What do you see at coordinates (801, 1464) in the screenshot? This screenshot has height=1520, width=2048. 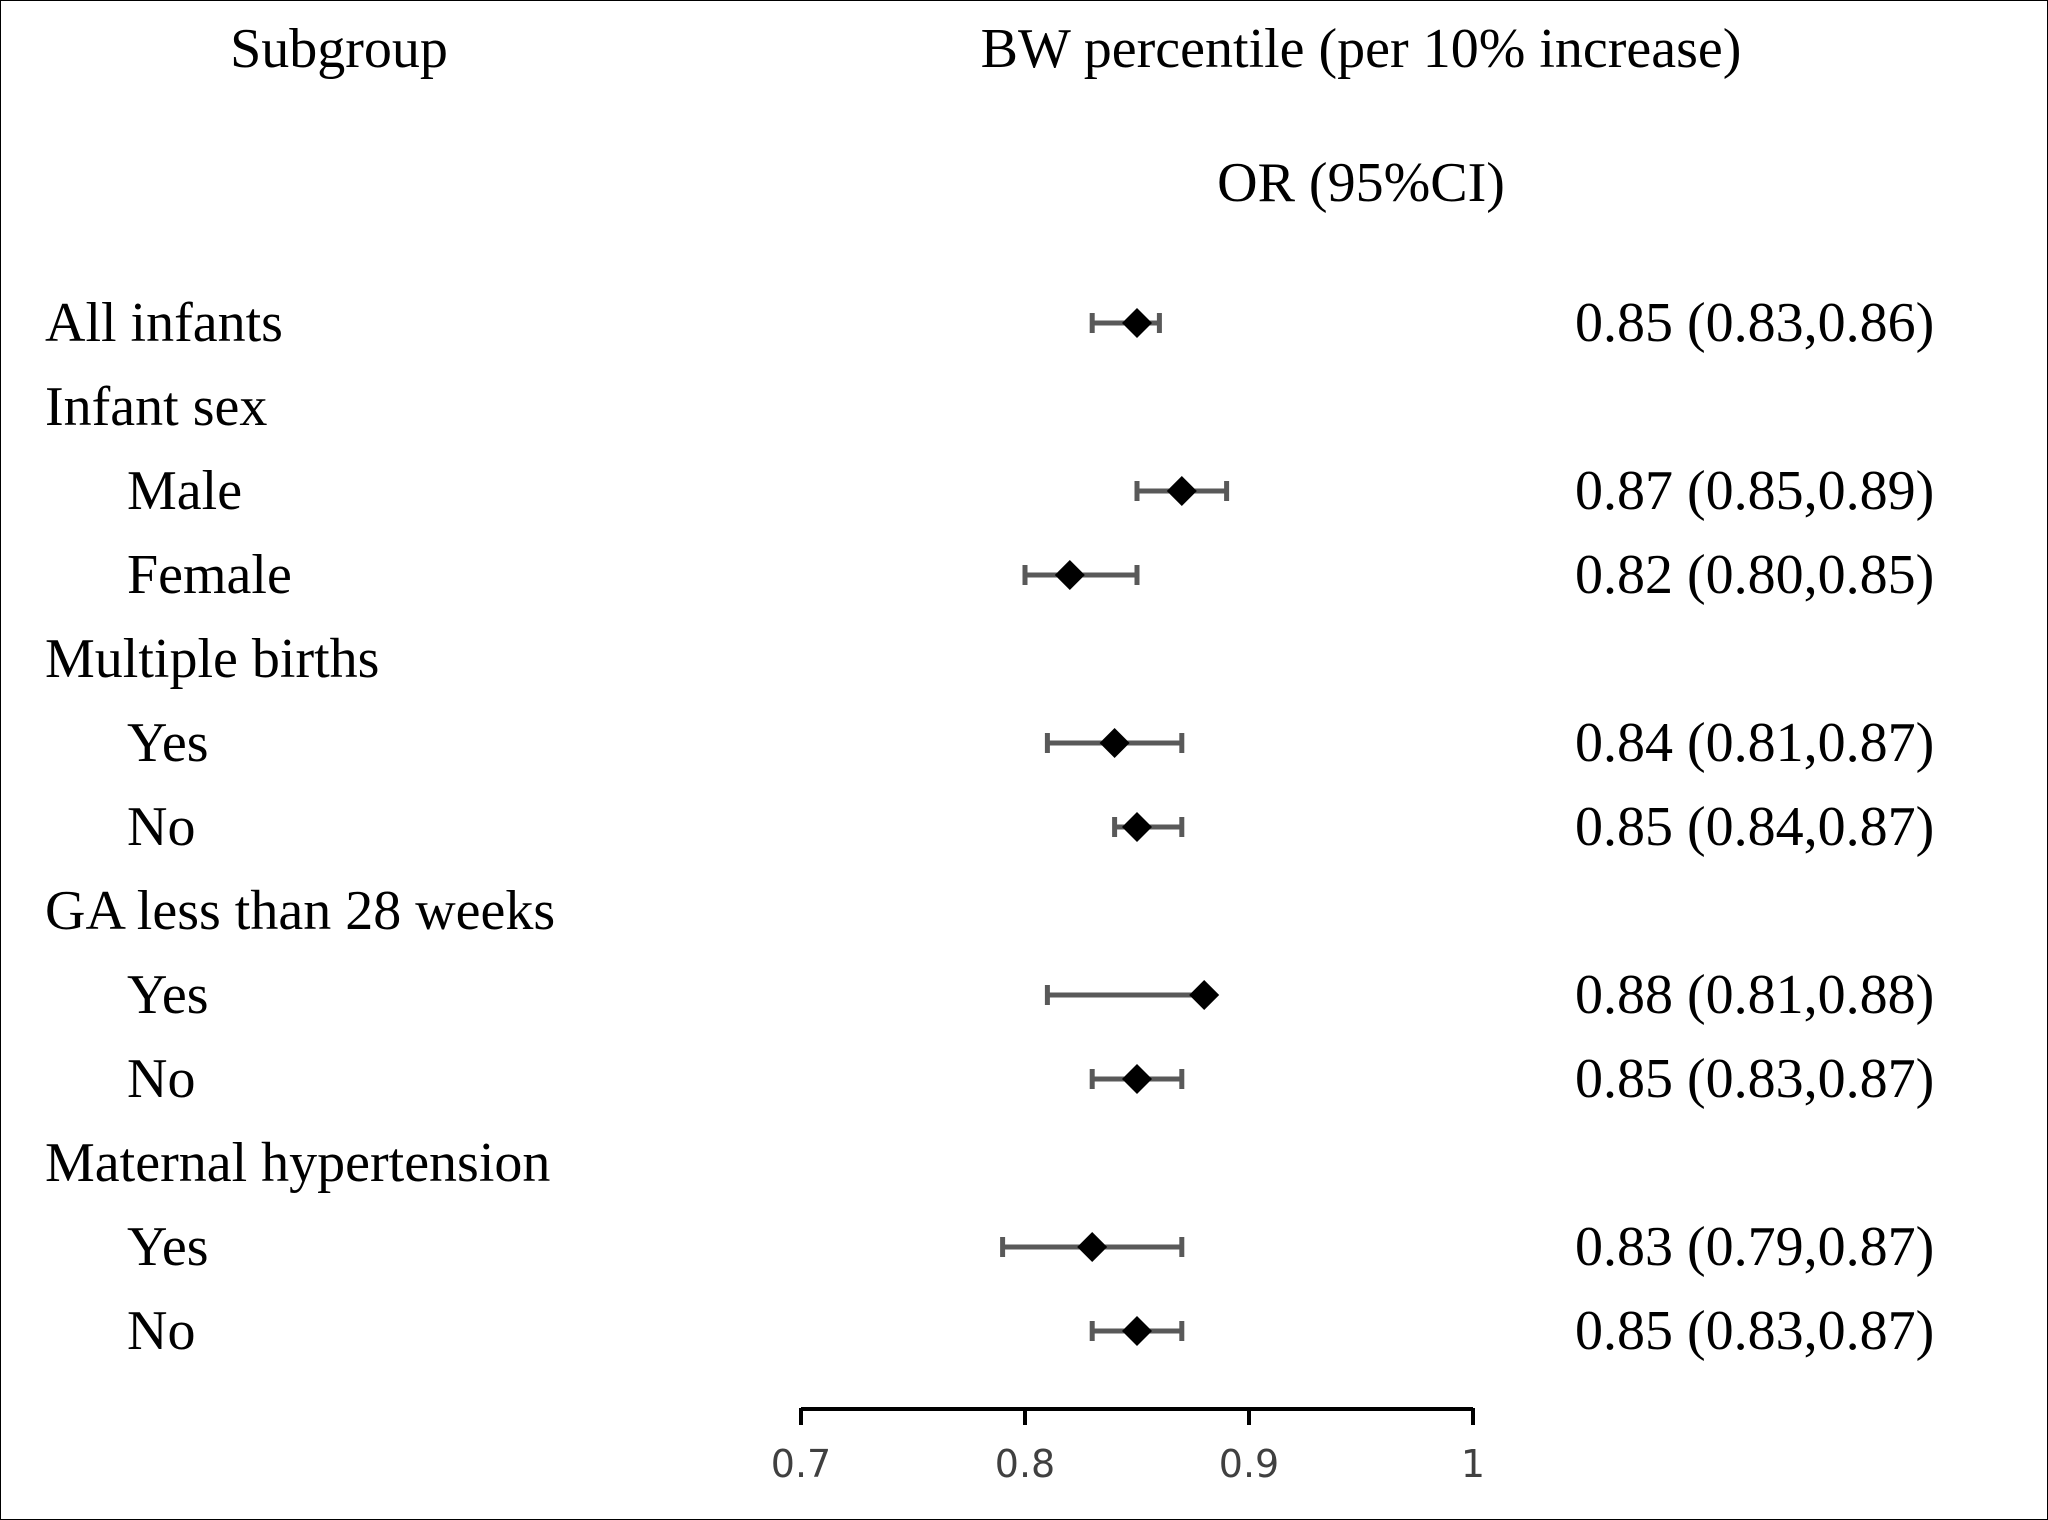 I see `x-tick-label: 0.7` at bounding box center [801, 1464].